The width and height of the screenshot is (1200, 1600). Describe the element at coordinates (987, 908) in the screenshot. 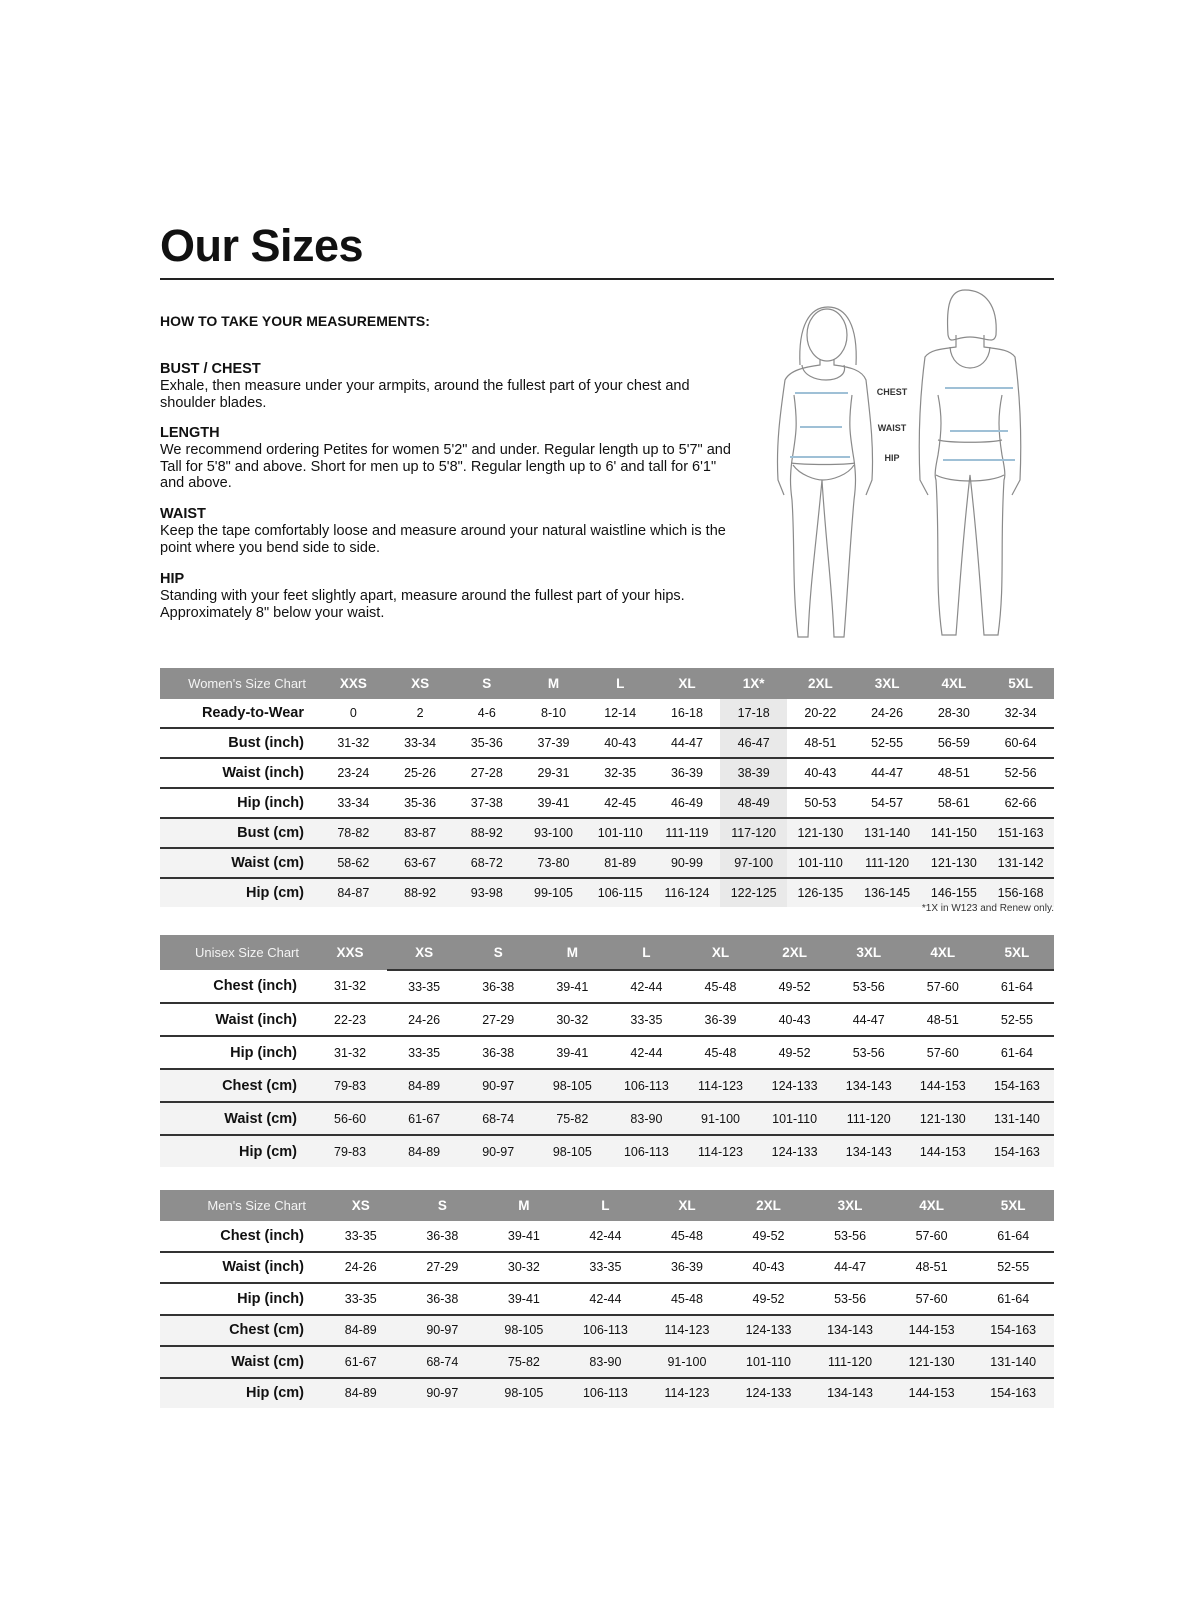

I see `footnote: *1X in W123 and Renew only.` at that location.